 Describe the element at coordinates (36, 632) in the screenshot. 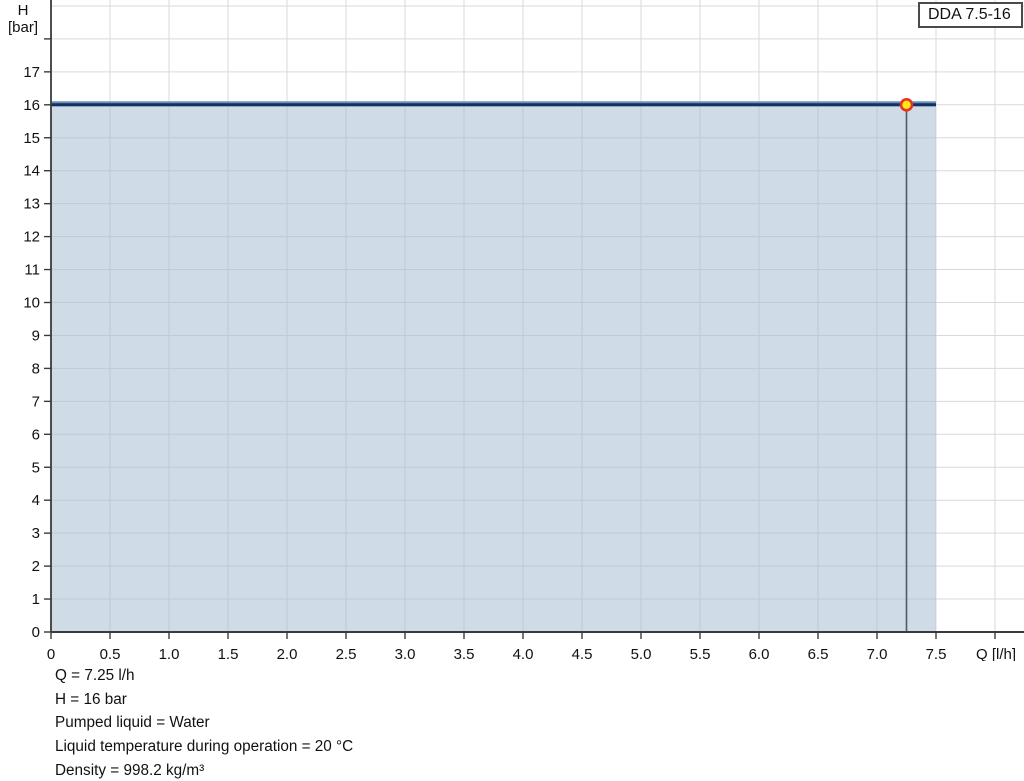

I see `y-tick-label: 0` at that location.